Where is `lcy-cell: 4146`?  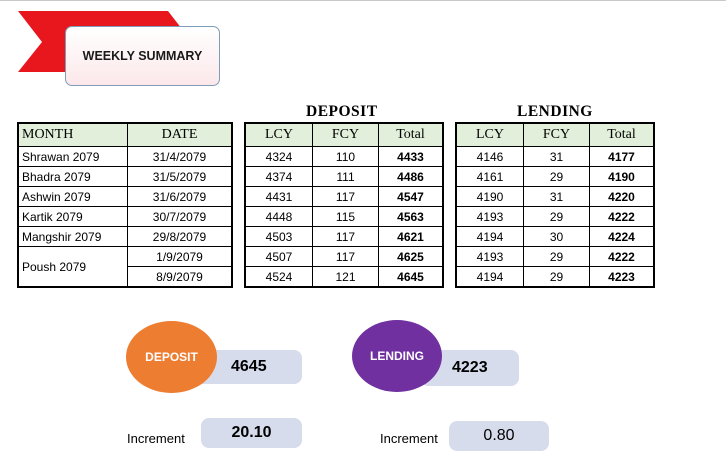 lcy-cell: 4146 is located at coordinates (489, 156).